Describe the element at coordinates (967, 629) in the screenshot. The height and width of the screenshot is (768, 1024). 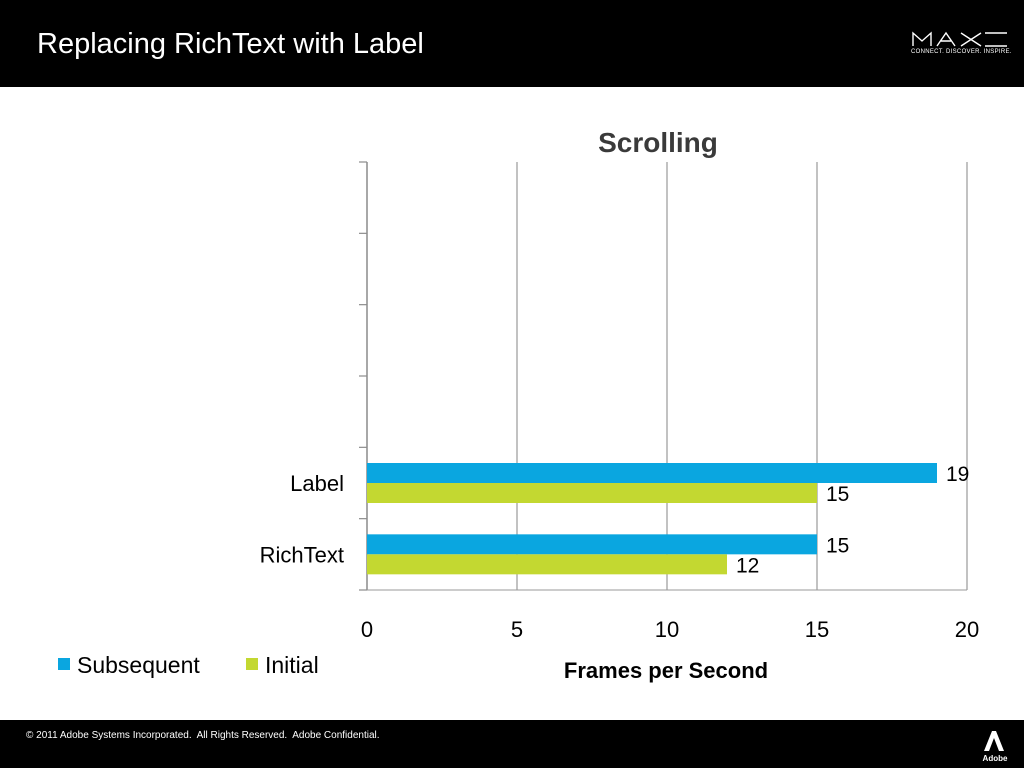
I see `x-tick-label: 20` at that location.